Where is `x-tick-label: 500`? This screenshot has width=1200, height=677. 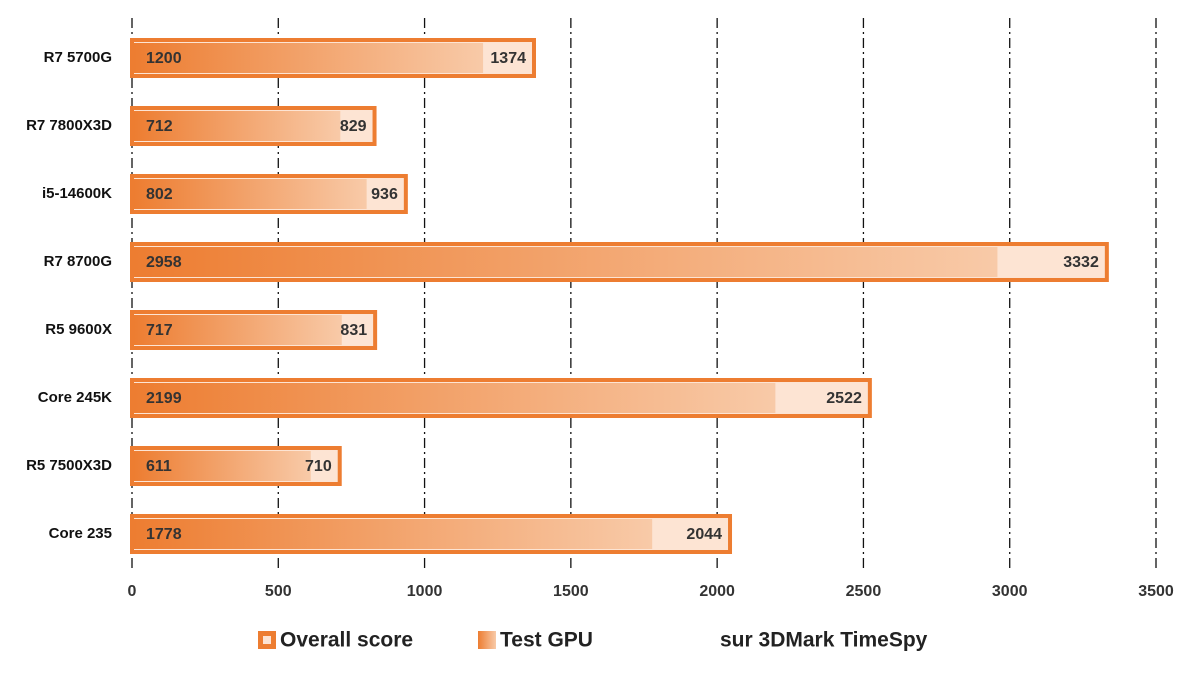 x-tick-label: 500 is located at coordinates (278, 591).